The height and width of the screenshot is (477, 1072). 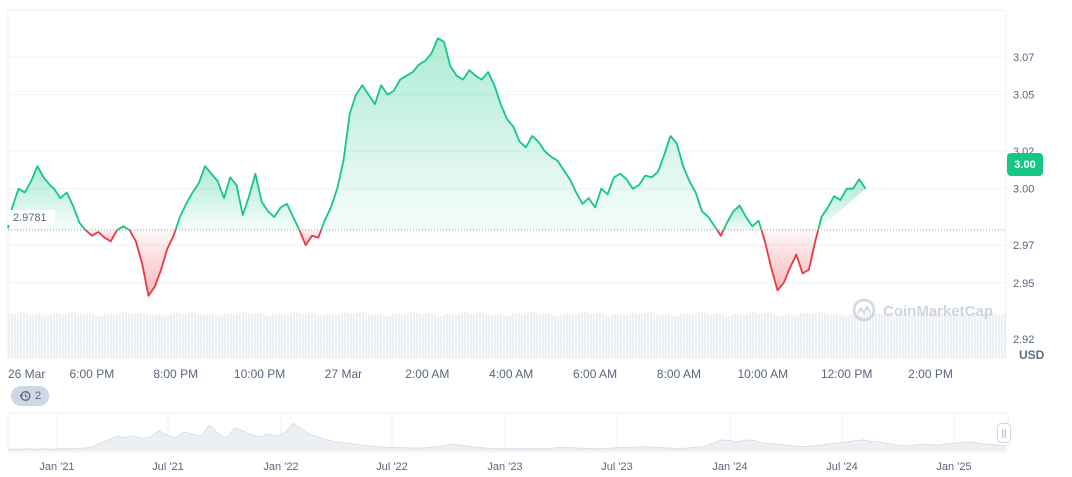 I want to click on history-button: 2, so click(x=30, y=396).